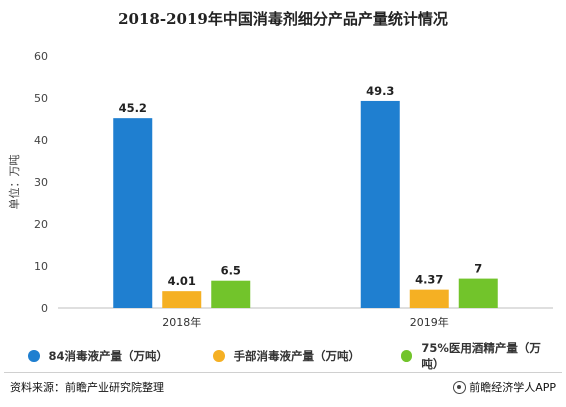  What do you see at coordinates (182, 281) in the screenshot?
I see `bar-value-label: 4.01` at bounding box center [182, 281].